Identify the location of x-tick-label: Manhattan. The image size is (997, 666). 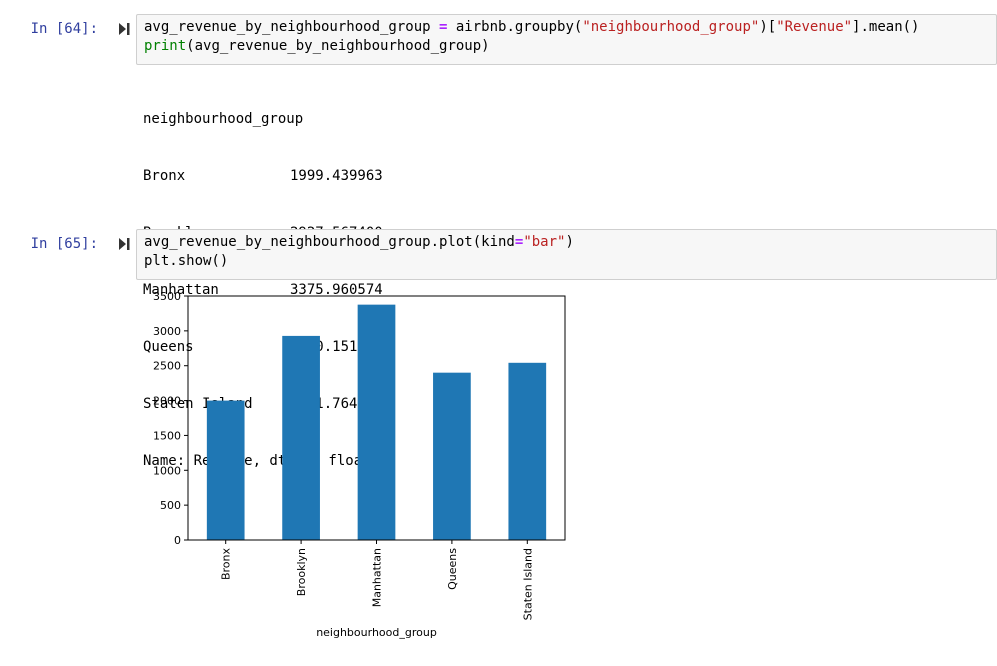
(377, 577).